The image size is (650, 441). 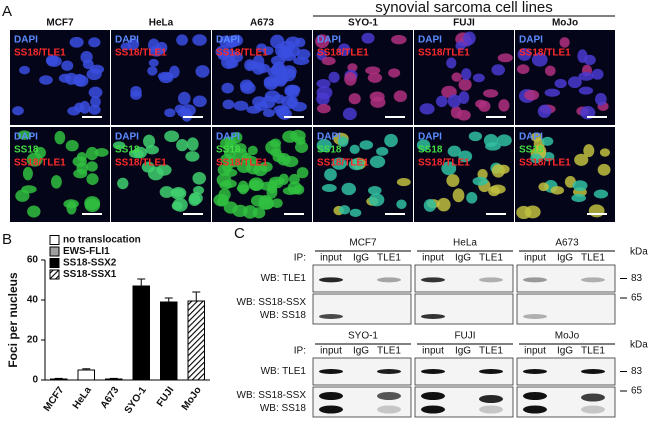 What do you see at coordinates (565, 23) in the screenshot?
I see `column-label: MoJo` at bounding box center [565, 23].